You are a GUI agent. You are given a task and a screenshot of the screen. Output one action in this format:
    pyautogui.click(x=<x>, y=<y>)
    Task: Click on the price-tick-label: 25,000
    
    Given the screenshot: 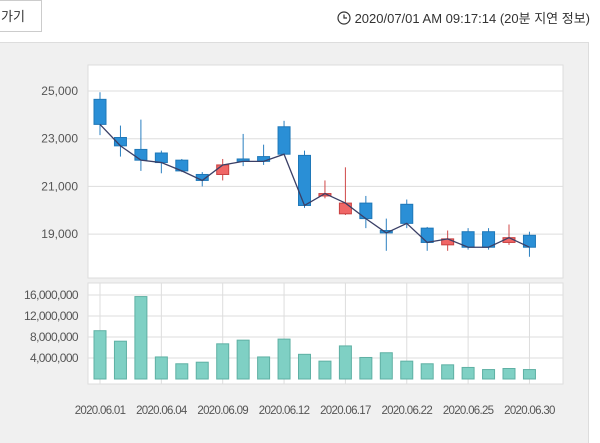 What is the action you would take?
    pyautogui.click(x=59, y=91)
    